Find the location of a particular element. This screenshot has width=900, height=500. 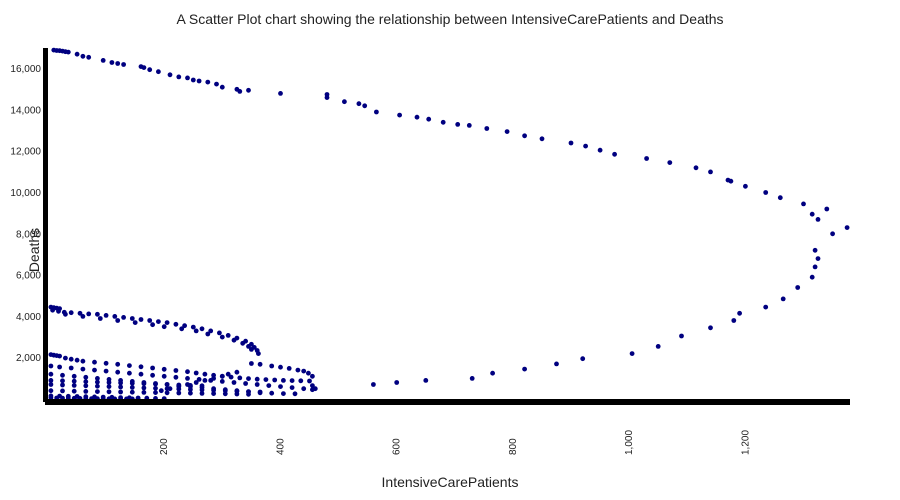

x-axis-label: IntensiveCarePatients is located at coordinates (450, 482).